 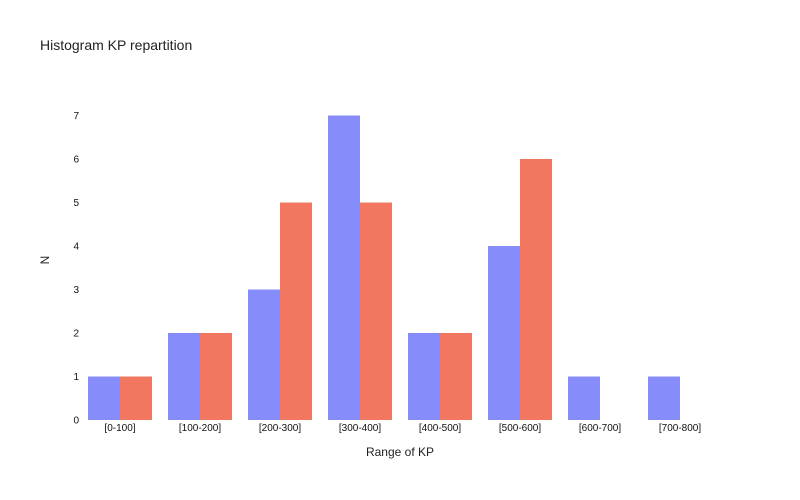 I want to click on y-axis-title: N, so click(x=45, y=260).